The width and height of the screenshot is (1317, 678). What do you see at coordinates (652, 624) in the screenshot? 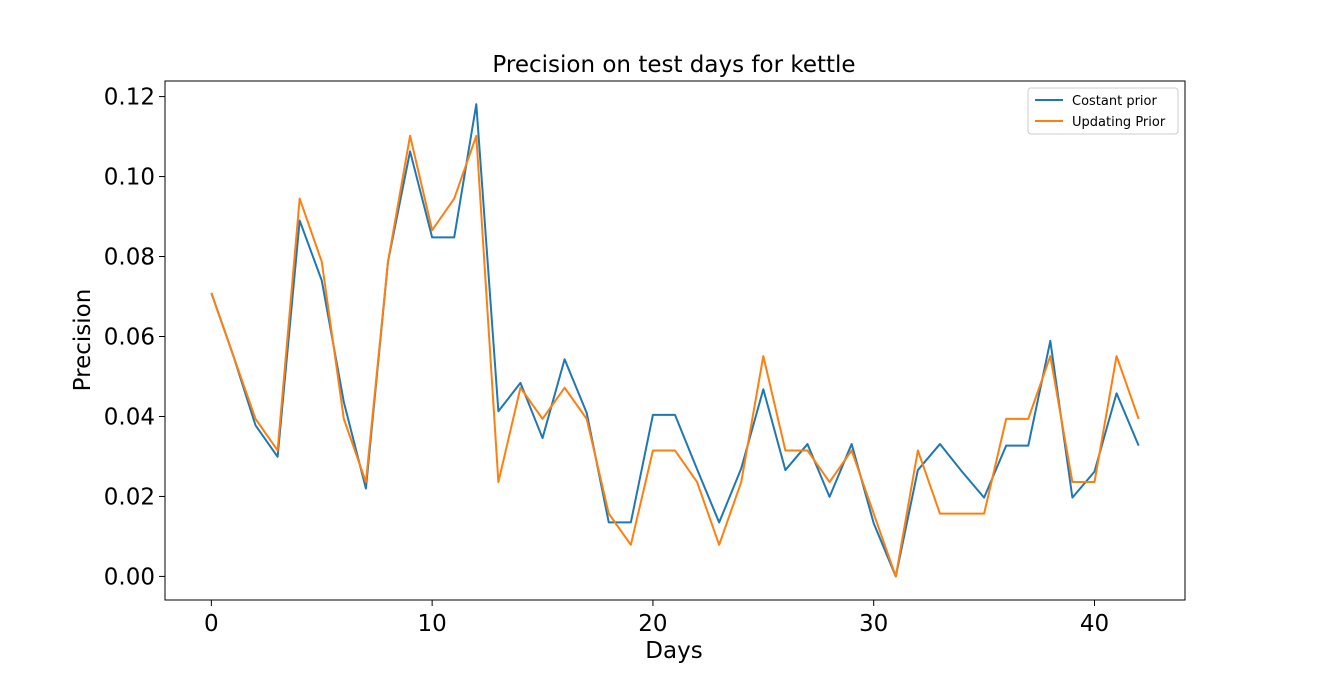
I see `x-tick-label: 20` at bounding box center [652, 624].